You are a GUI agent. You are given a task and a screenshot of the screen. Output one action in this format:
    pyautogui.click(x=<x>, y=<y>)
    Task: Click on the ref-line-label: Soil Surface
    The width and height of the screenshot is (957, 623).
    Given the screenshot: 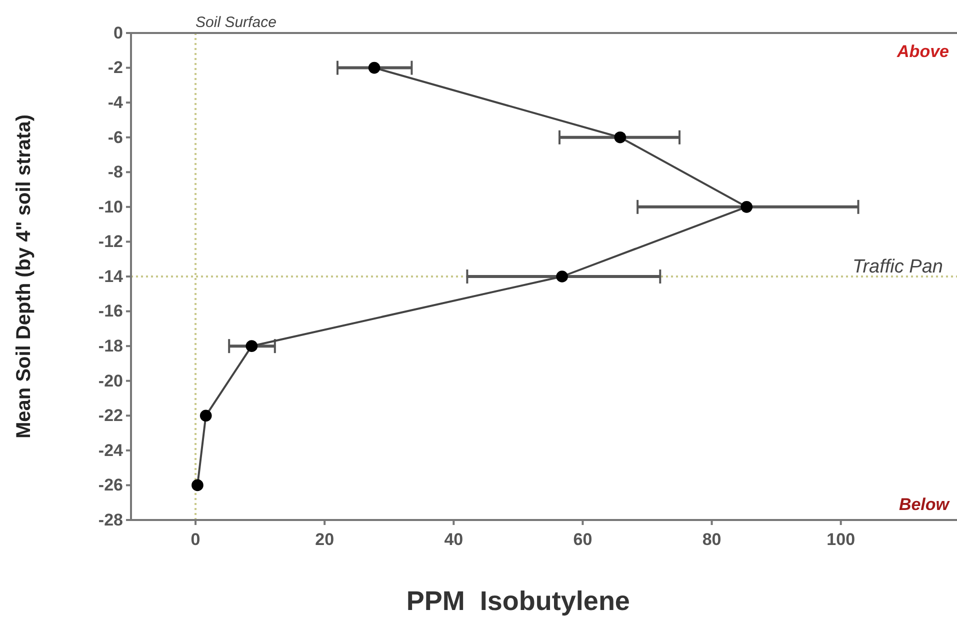 What is the action you would take?
    pyautogui.click(x=236, y=22)
    